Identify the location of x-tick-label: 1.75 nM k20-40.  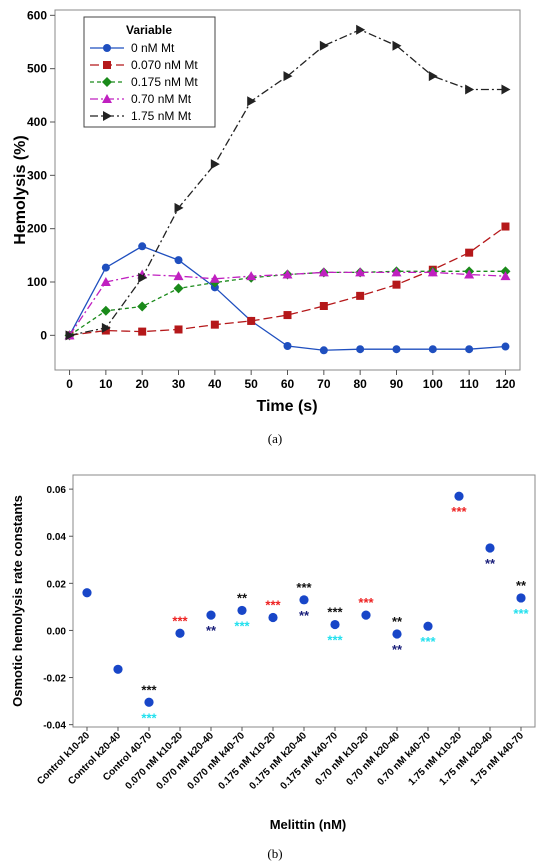
(466, 759).